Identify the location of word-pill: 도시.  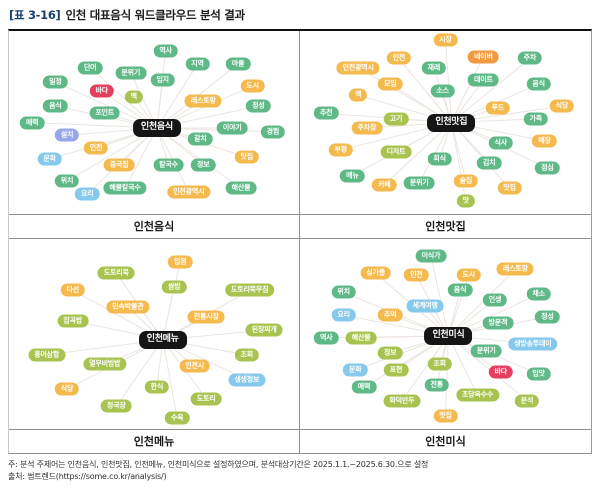
(469, 275).